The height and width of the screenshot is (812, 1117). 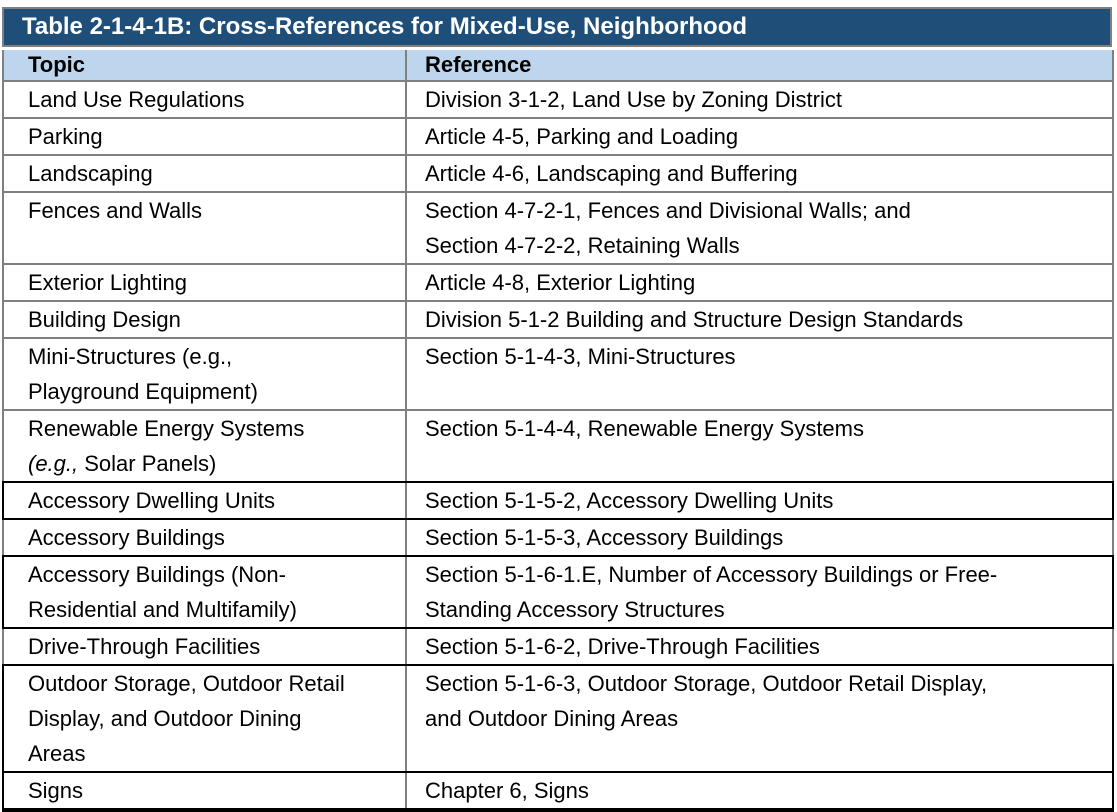 What do you see at coordinates (204, 137) in the screenshot?
I see `topic-cell: Parking` at bounding box center [204, 137].